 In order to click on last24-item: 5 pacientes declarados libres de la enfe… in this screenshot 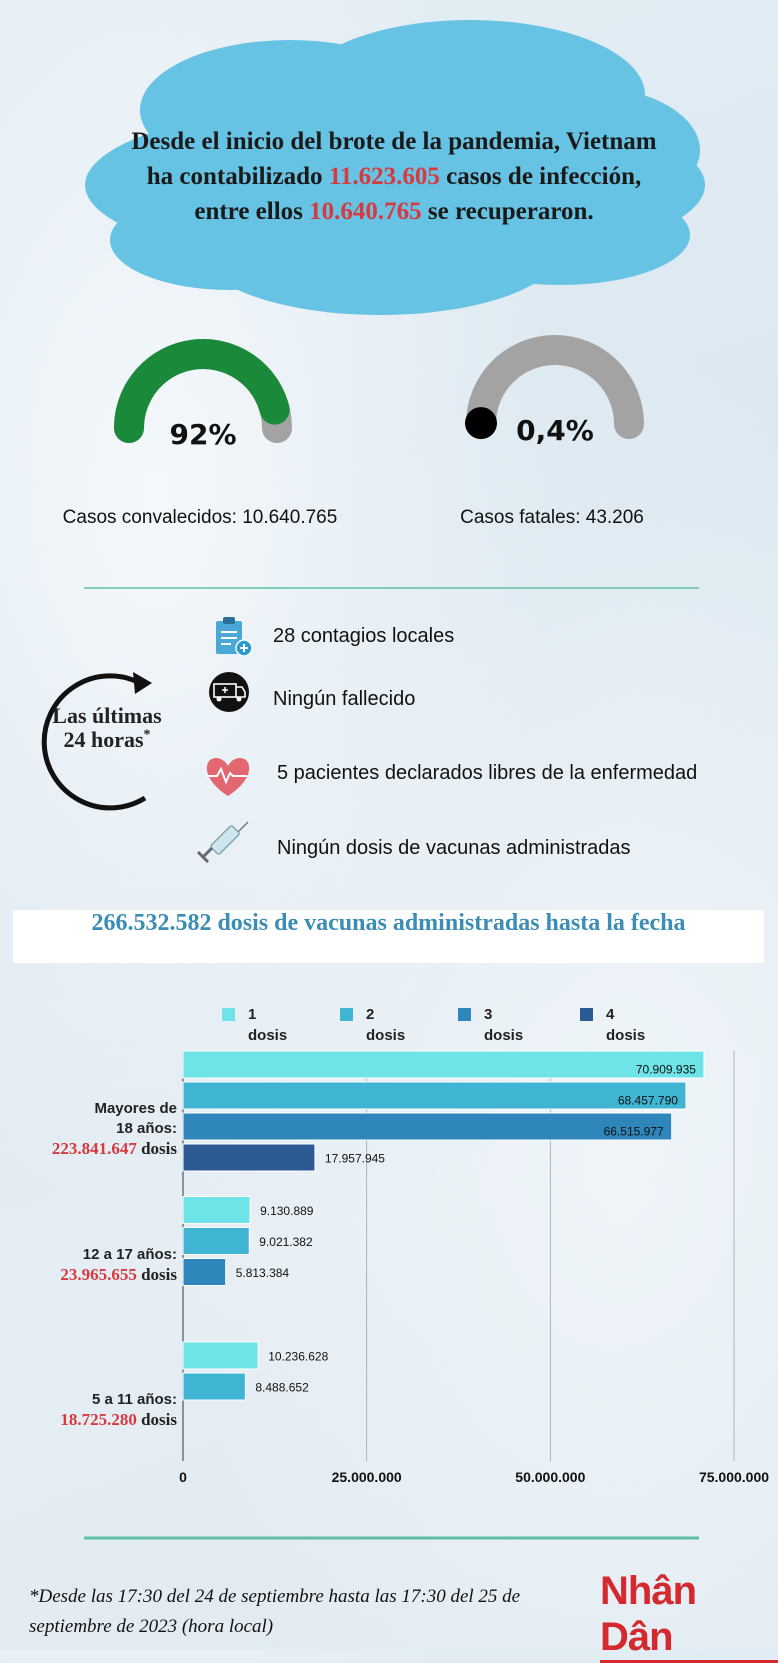, I will do `click(487, 773)`.